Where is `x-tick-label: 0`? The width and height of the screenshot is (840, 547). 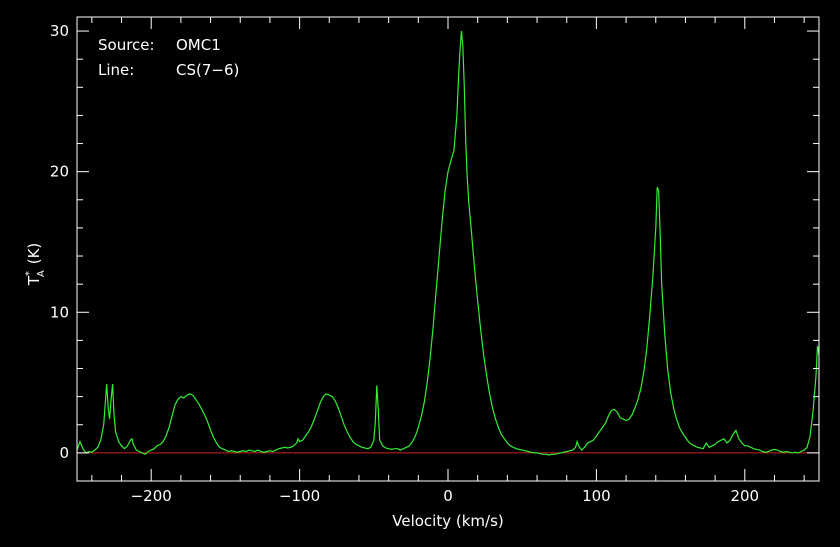 x-tick-label: 0 is located at coordinates (448, 496).